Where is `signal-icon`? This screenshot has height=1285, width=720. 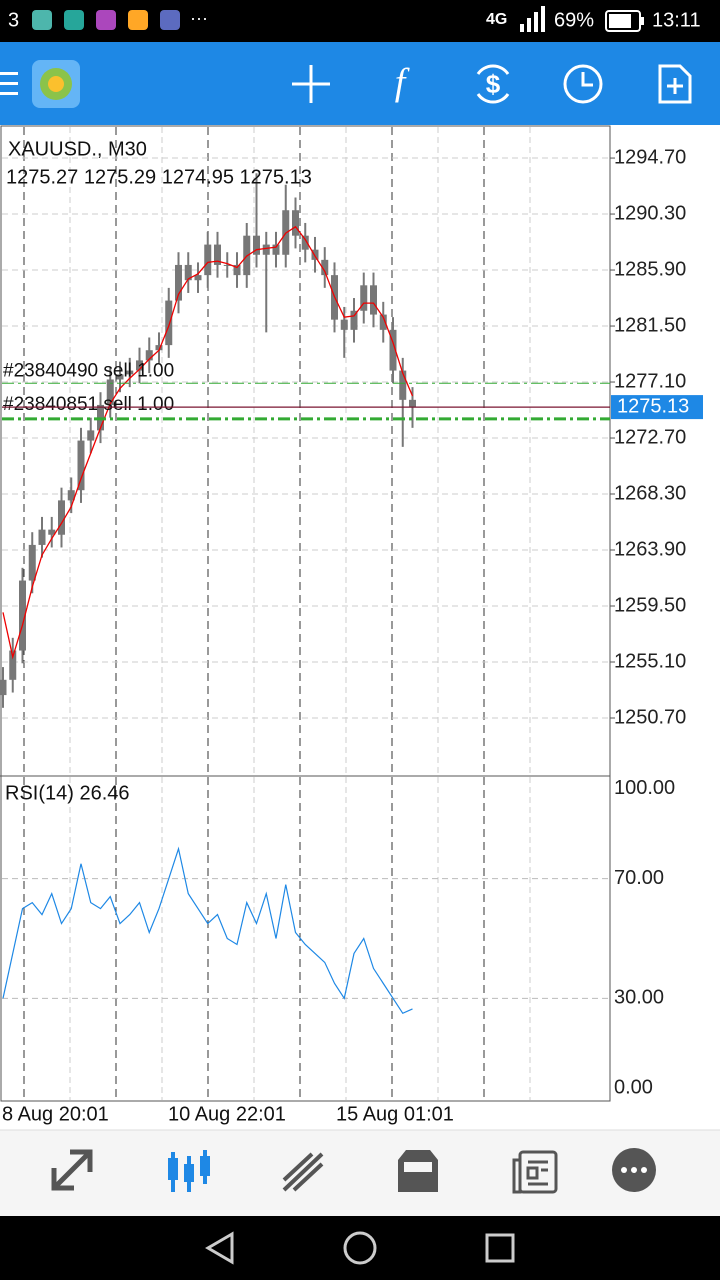 signal-icon is located at coordinates (532, 19).